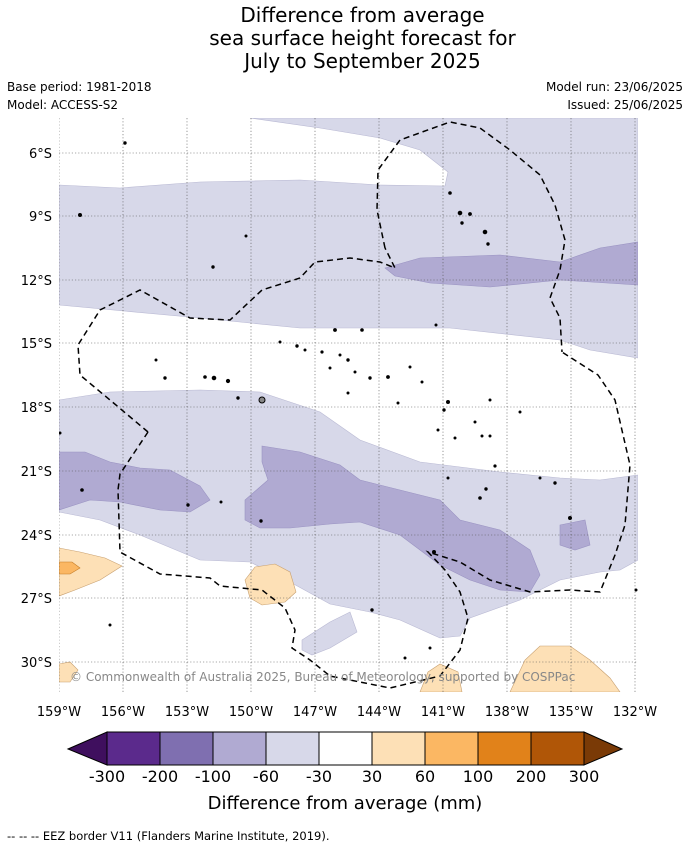  What do you see at coordinates (36, 344) in the screenshot?
I see `lat-label-15s: 15°S` at bounding box center [36, 344].